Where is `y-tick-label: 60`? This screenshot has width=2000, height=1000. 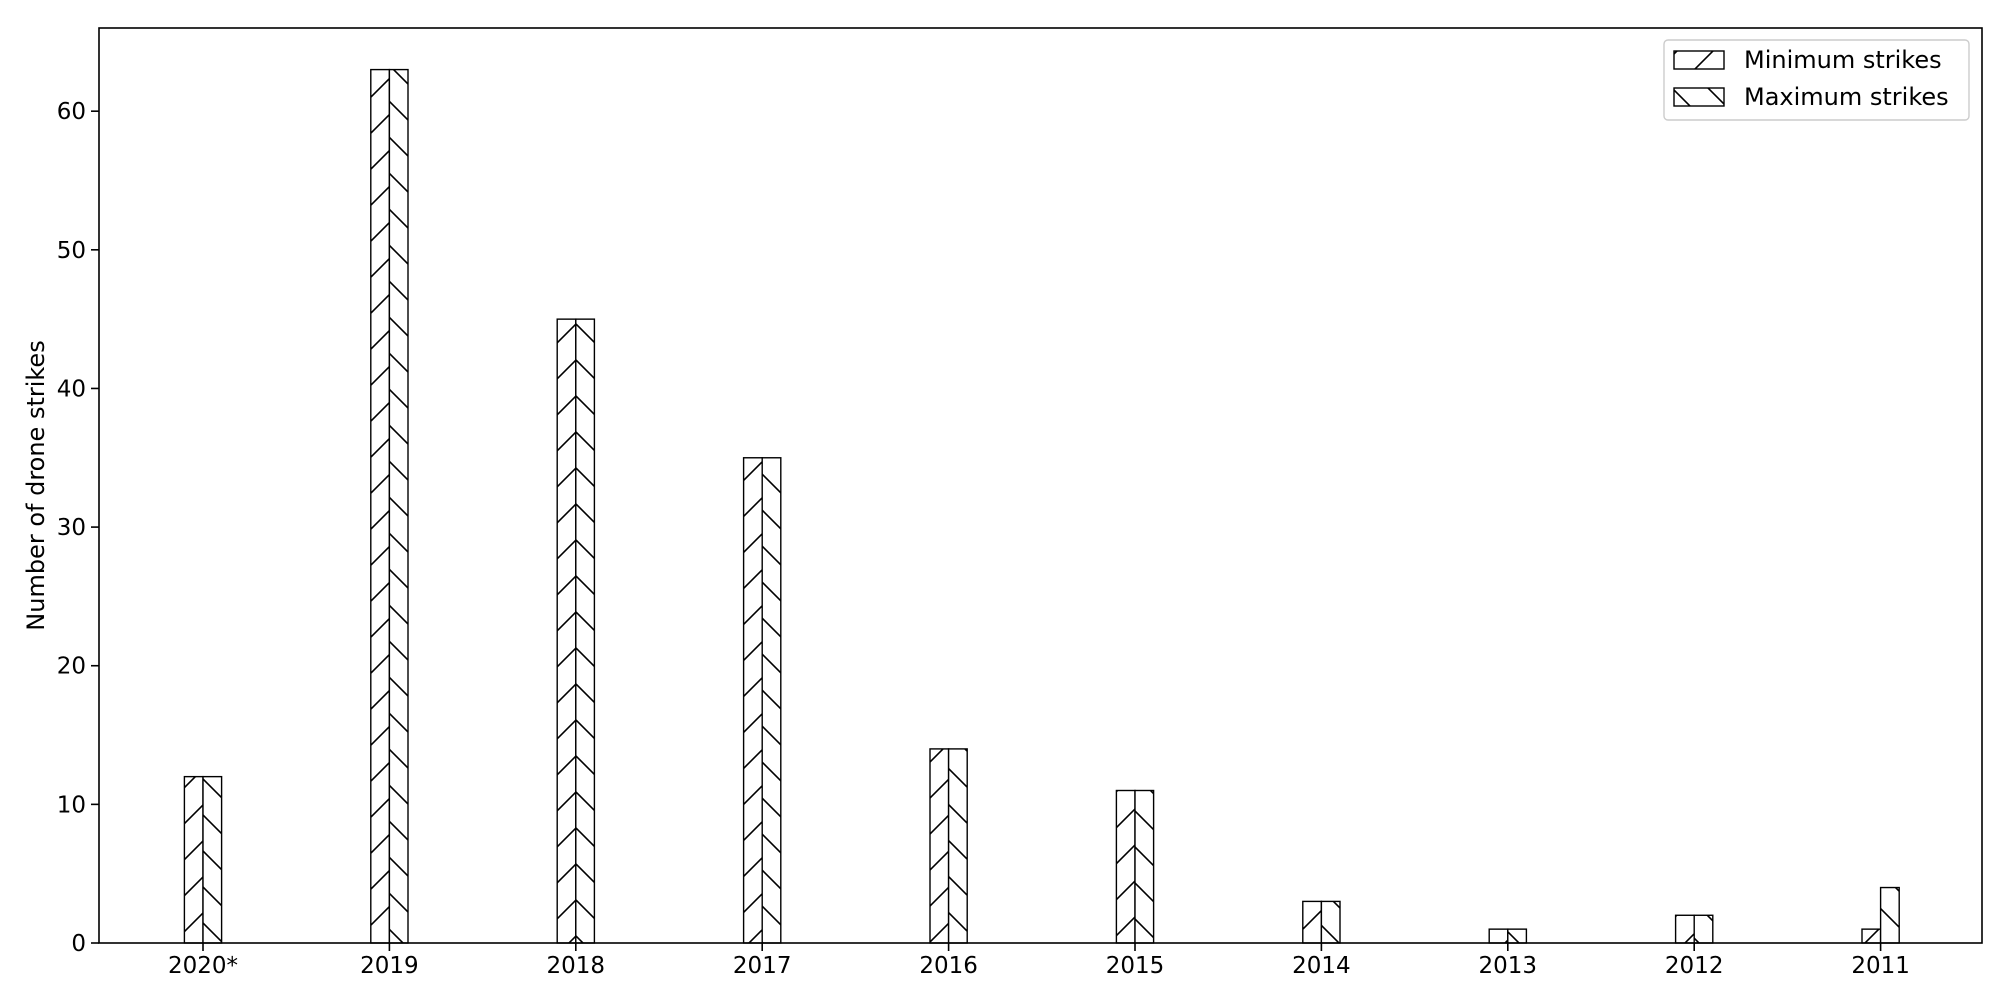
y-tick-label: 60 is located at coordinates (71, 112).